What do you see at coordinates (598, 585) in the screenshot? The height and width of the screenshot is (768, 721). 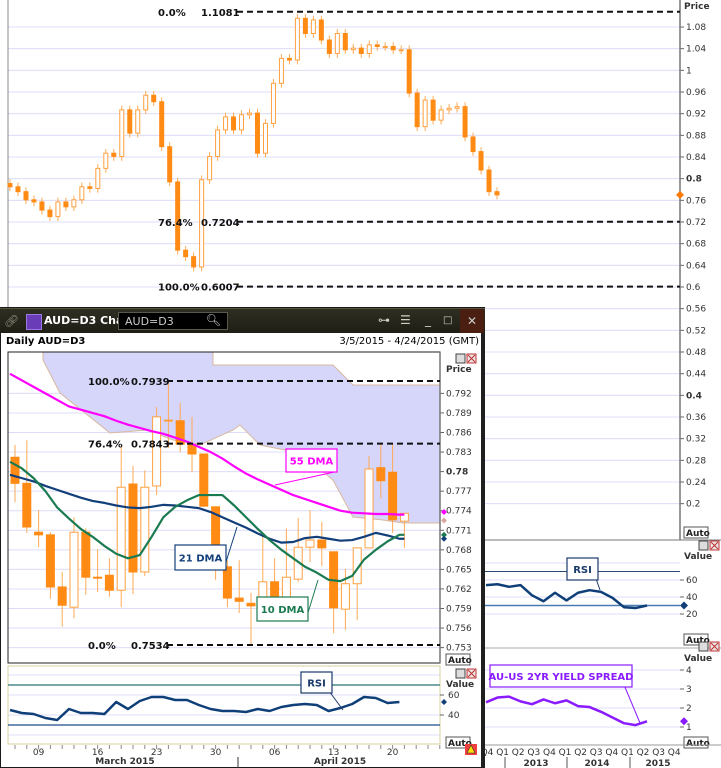 I see `rsi-label-leader` at bounding box center [598, 585].